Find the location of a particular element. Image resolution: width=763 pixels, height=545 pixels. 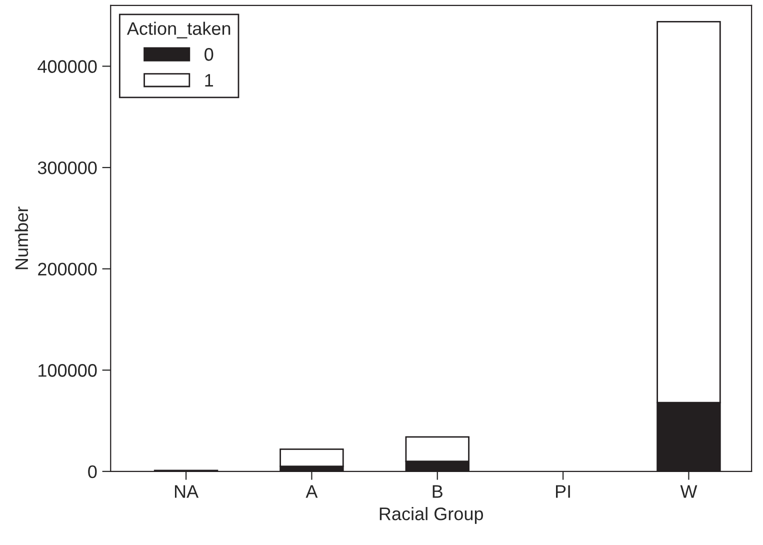

x-axis-title: Racial Group is located at coordinates (432, 515).